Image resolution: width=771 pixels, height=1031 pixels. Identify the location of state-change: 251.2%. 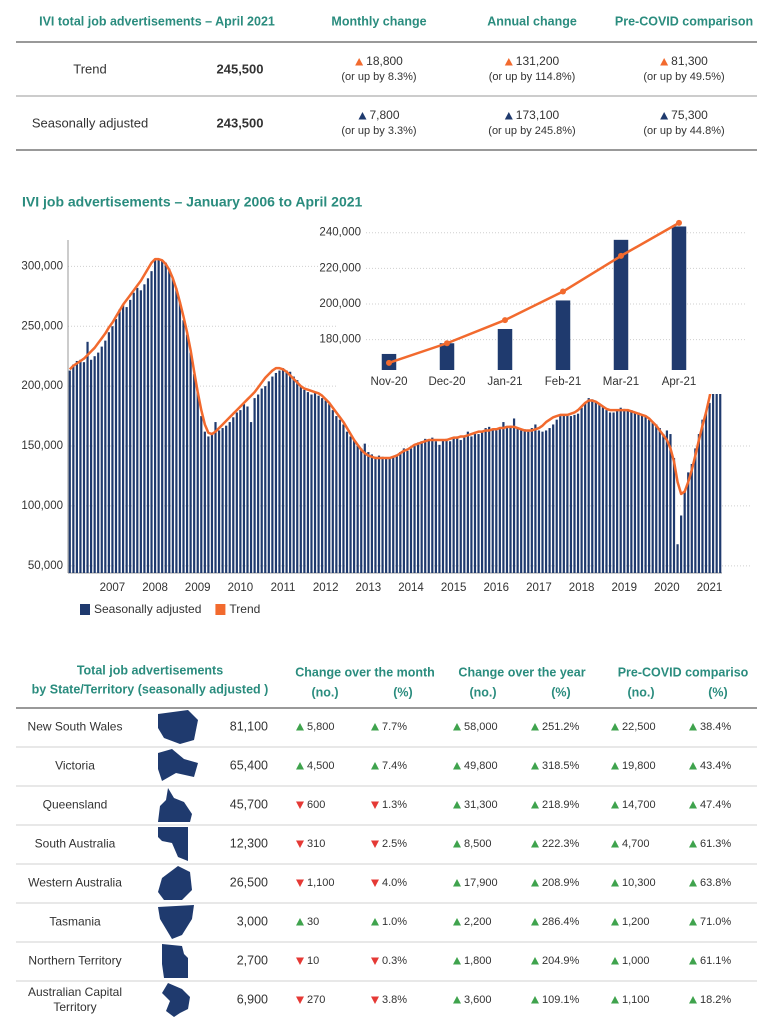
(561, 727).